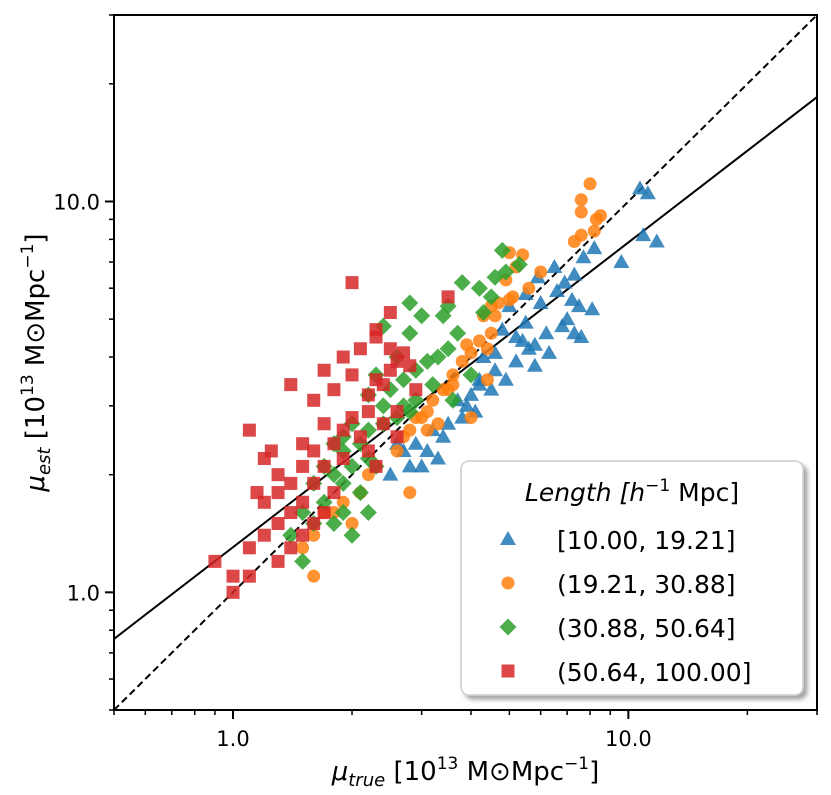 Image resolution: width=831 pixels, height=795 pixels. Describe the element at coordinates (578, 492) in the screenshot. I see `legend-title-text: Length [` at that location.